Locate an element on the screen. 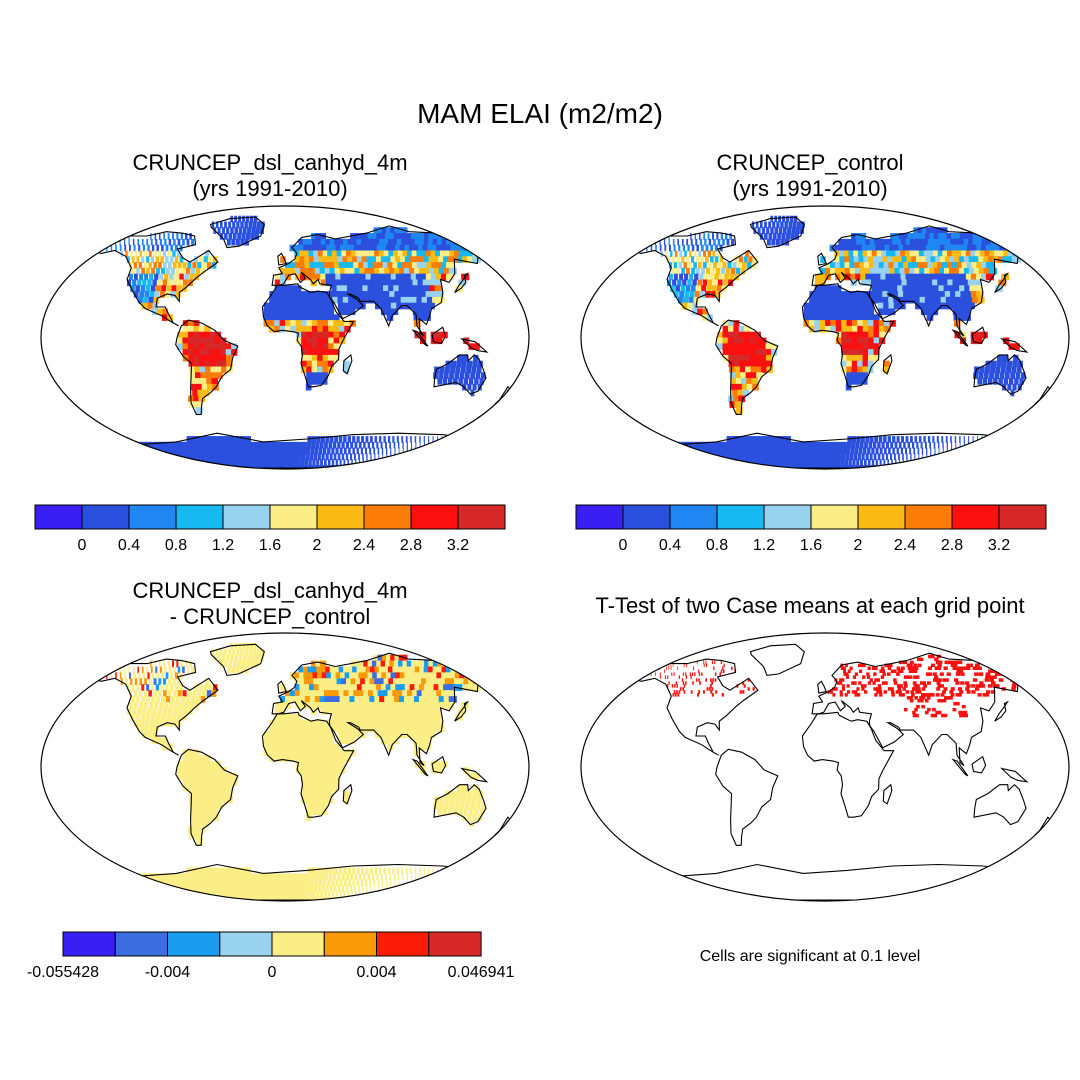 The height and width of the screenshot is (1080, 1080). colorbar-swatch is located at coordinates (194, 944).